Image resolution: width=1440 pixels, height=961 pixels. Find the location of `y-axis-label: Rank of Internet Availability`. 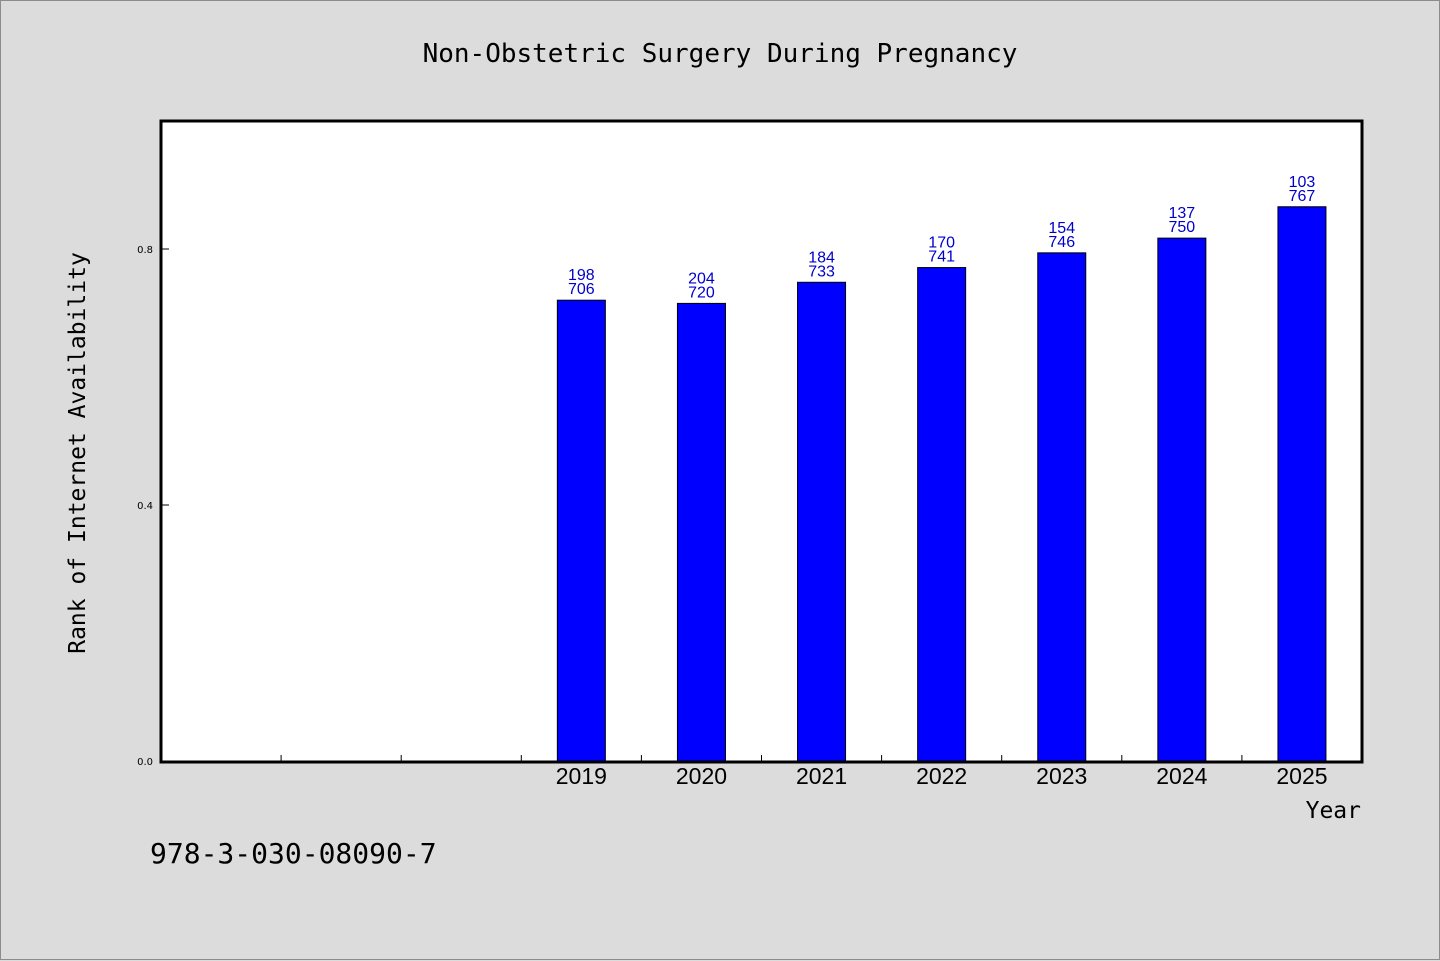

y-axis-label: Rank of Internet Availability is located at coordinates (78, 453).